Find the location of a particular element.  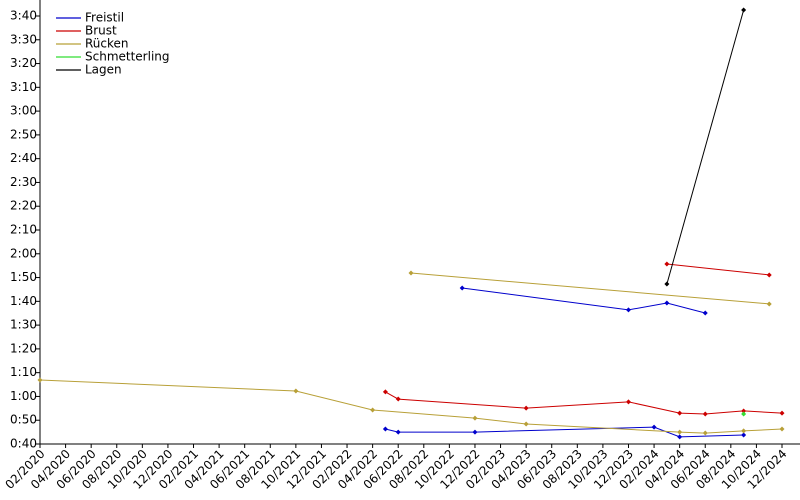

y-tick-label: 3:40 is located at coordinates (23, 16).